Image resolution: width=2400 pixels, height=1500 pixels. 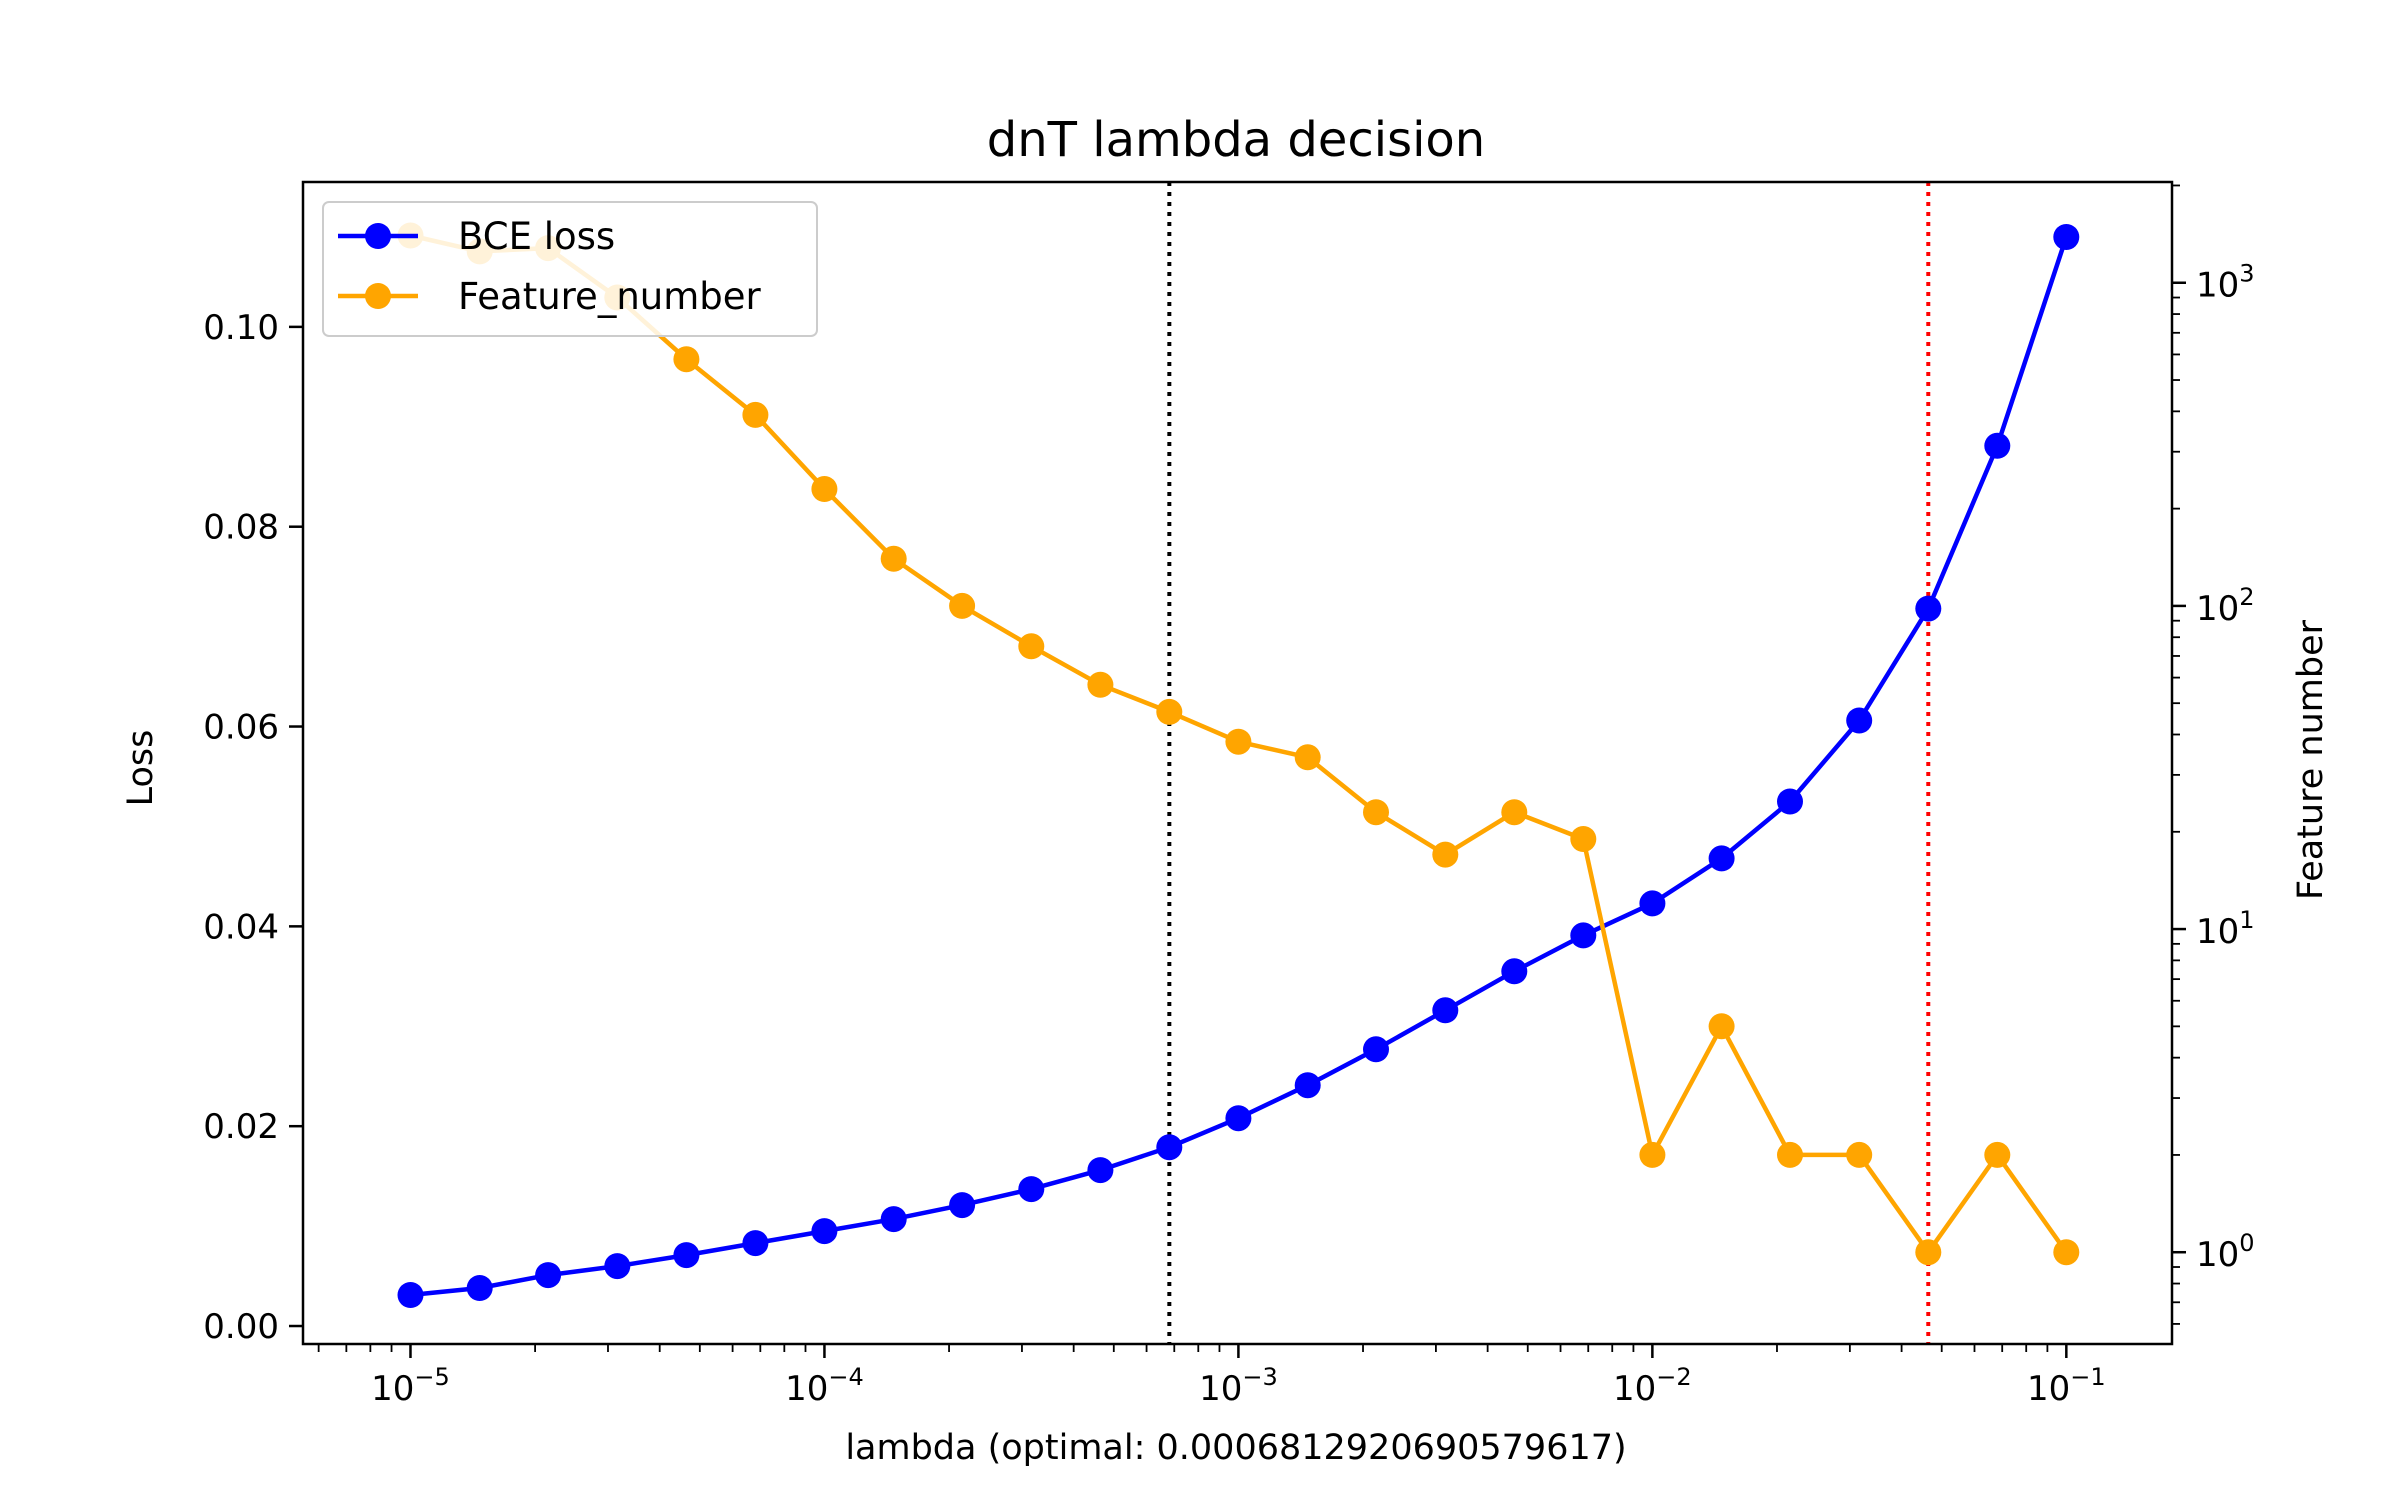 What do you see at coordinates (2246, 597) in the screenshot?
I see `y2-tick-label-exp: 2` at bounding box center [2246, 597].